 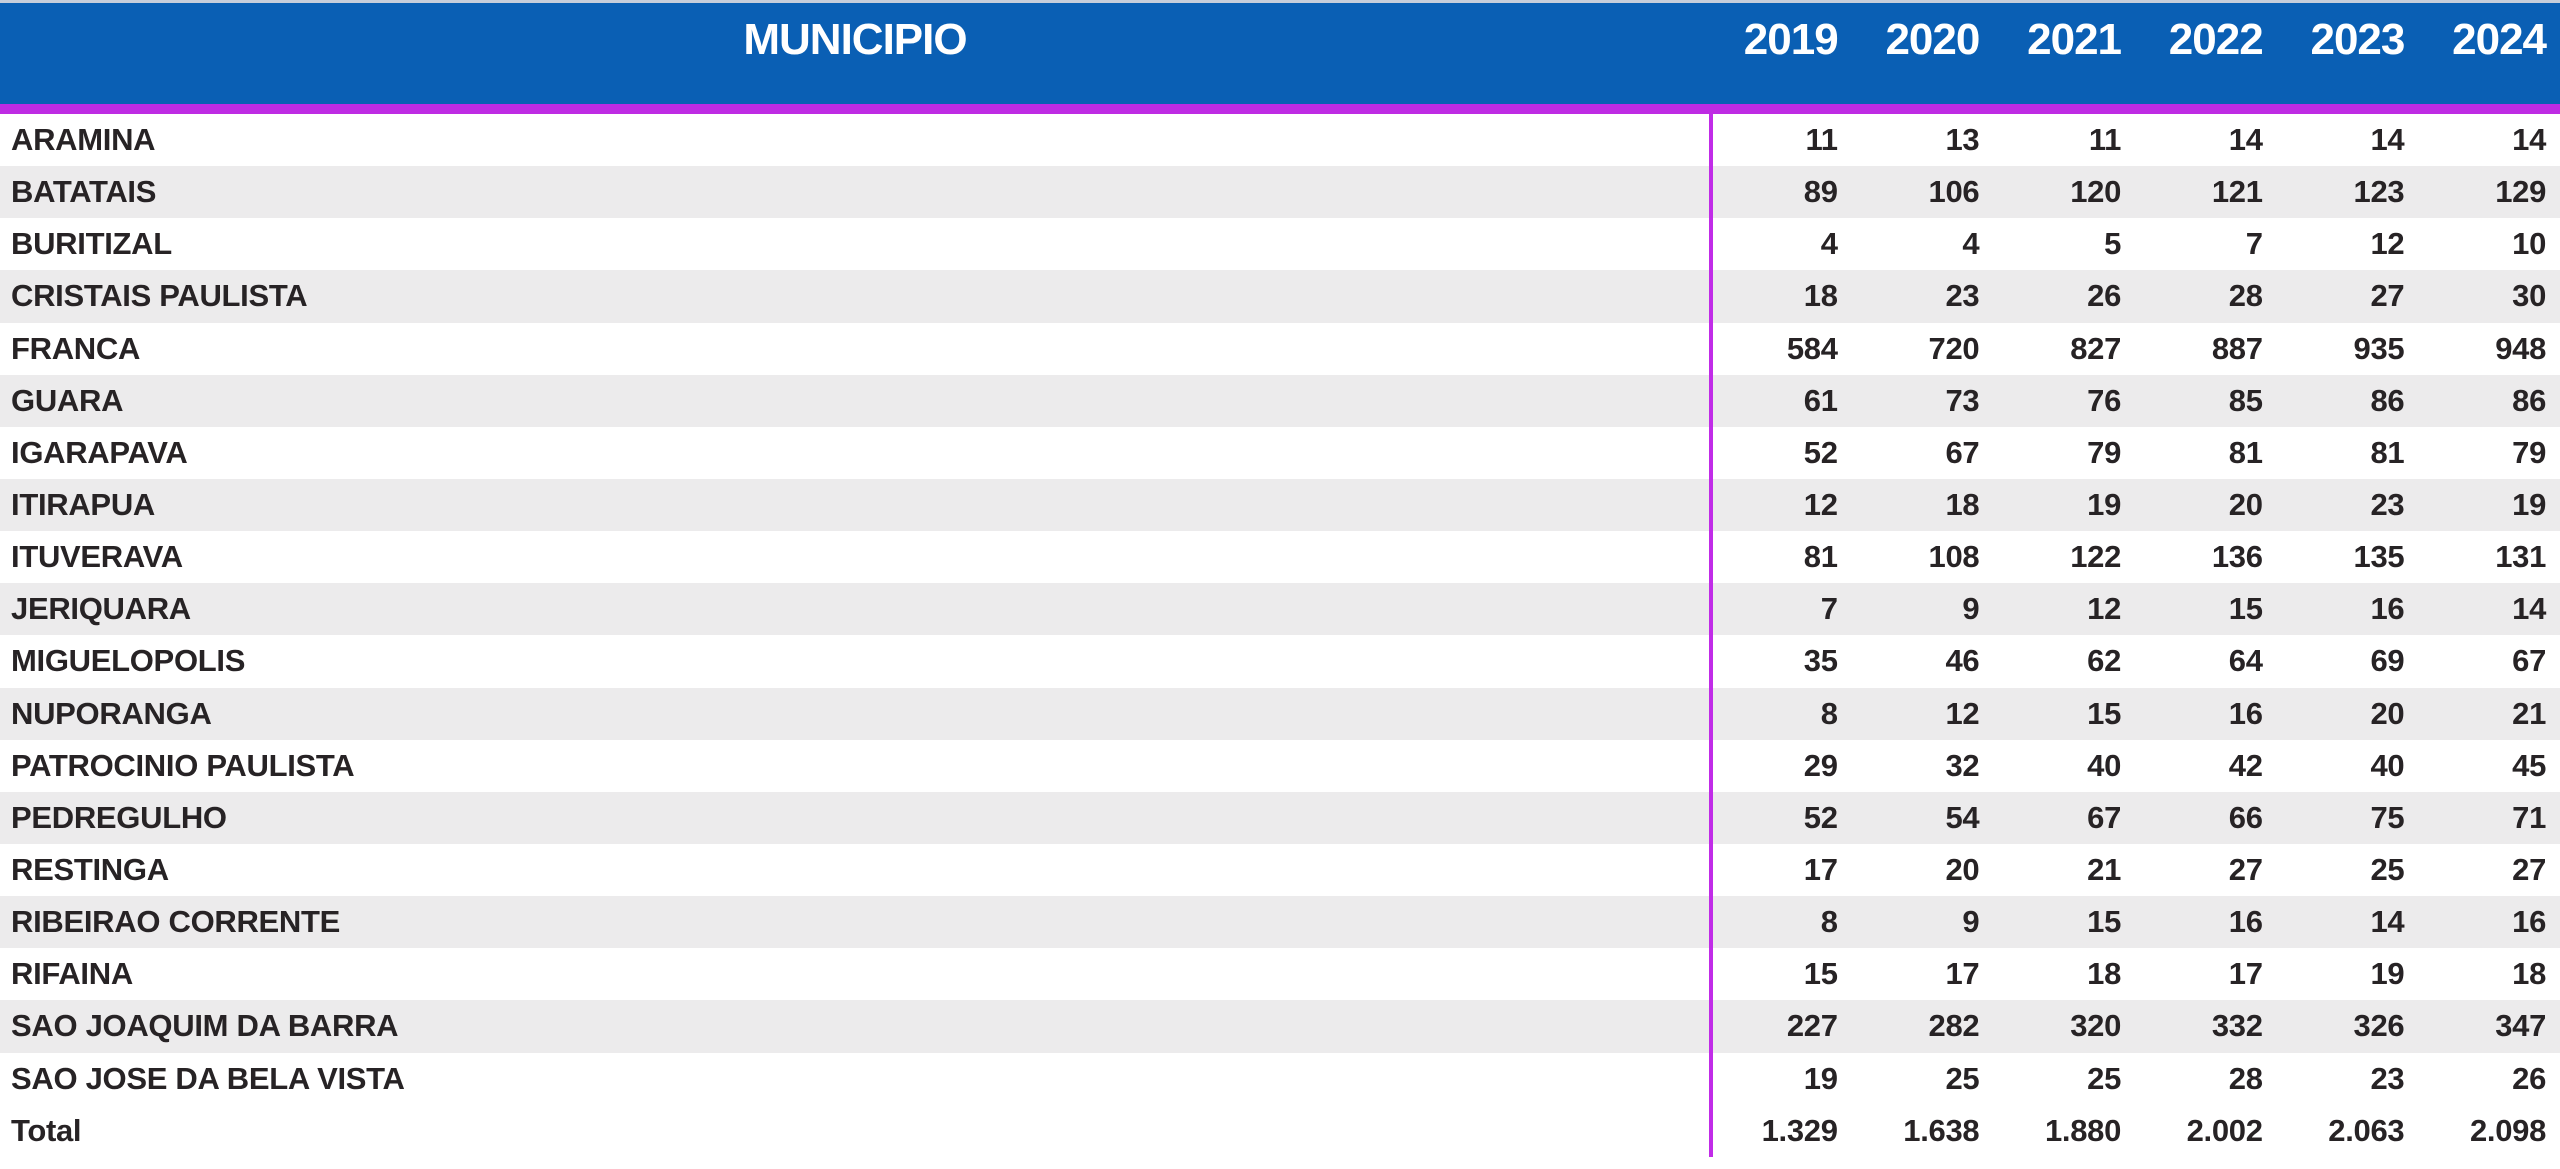 What do you see at coordinates (1280, 661) in the screenshot?
I see `table-row: MIGUELOPOLIS 35 46 62 64 69 67` at bounding box center [1280, 661].